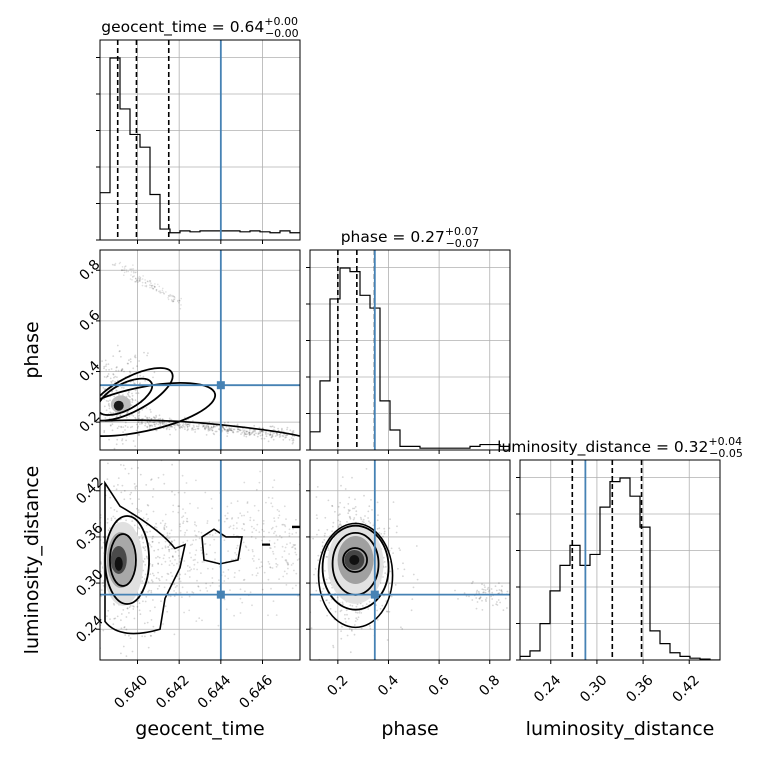  Describe the element at coordinates (354, 560) in the screenshot. I see `density-region` at that location.